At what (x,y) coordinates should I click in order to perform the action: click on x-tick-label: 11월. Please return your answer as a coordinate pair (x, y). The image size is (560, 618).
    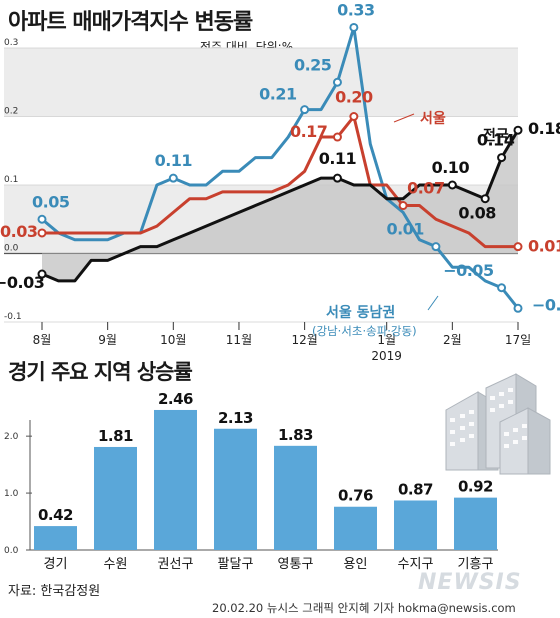
    Looking at the image, I should click on (239, 340).